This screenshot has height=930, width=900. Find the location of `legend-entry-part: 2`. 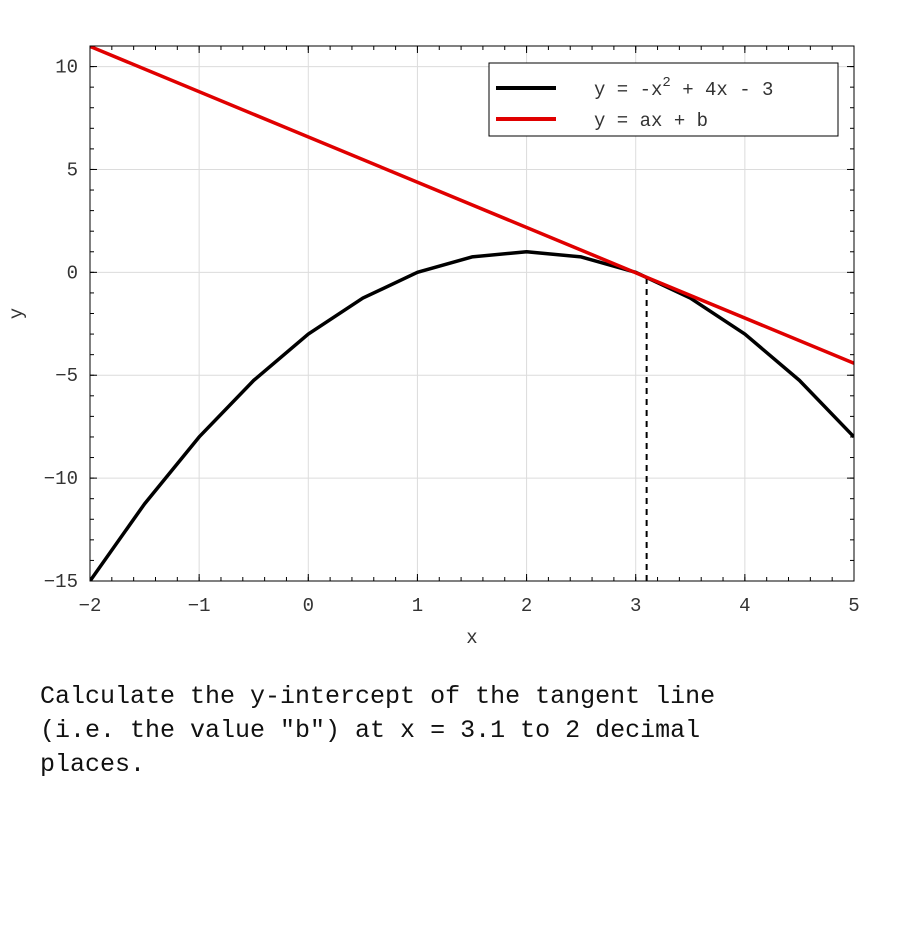

legend-entry-part: 2 is located at coordinates (666, 83).